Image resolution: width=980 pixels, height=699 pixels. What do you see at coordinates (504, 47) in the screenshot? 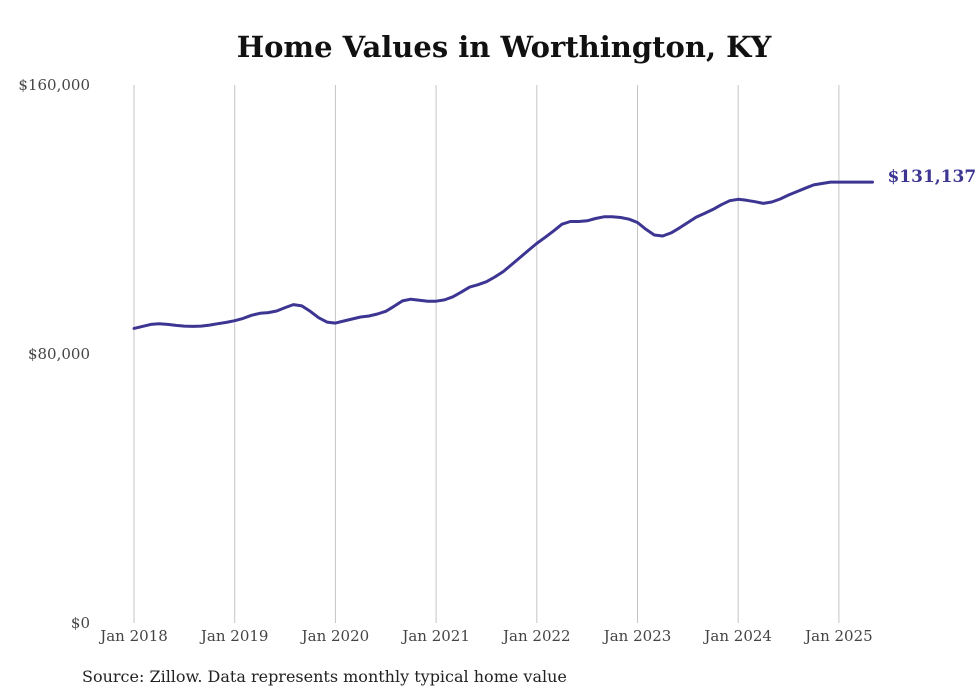
I see `chart-title: Home Values in Worthington, KY` at bounding box center [504, 47].